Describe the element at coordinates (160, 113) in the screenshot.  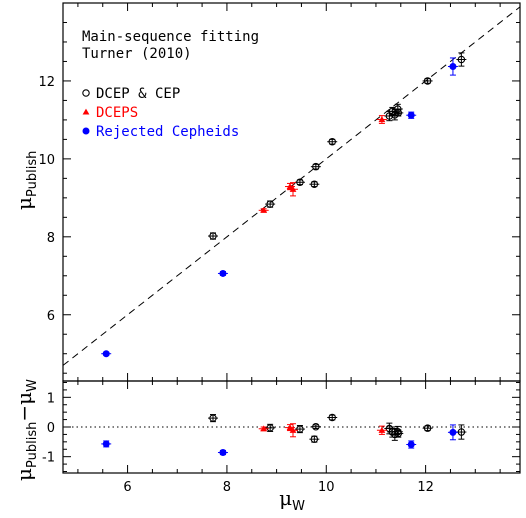
I see `legend: DCEP & CEP DCEPS Rejected Cepheids` at that location.